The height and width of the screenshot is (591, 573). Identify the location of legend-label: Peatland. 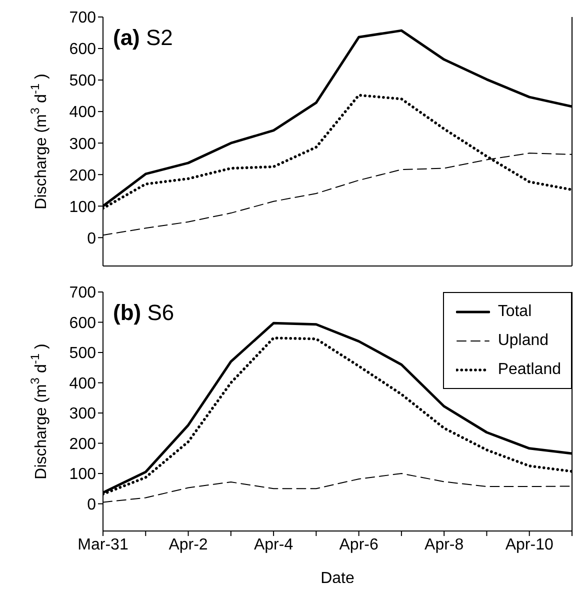
(529, 369).